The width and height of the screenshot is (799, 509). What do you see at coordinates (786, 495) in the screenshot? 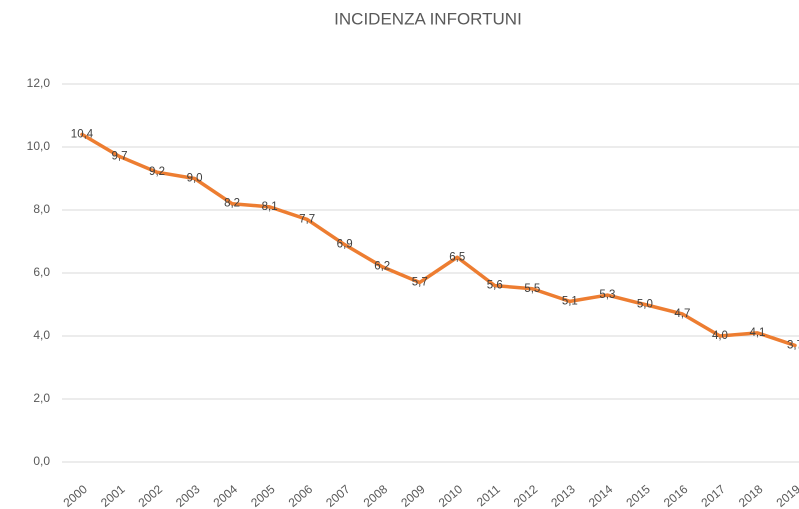
I see `x-tick-label: 2019` at bounding box center [786, 495].